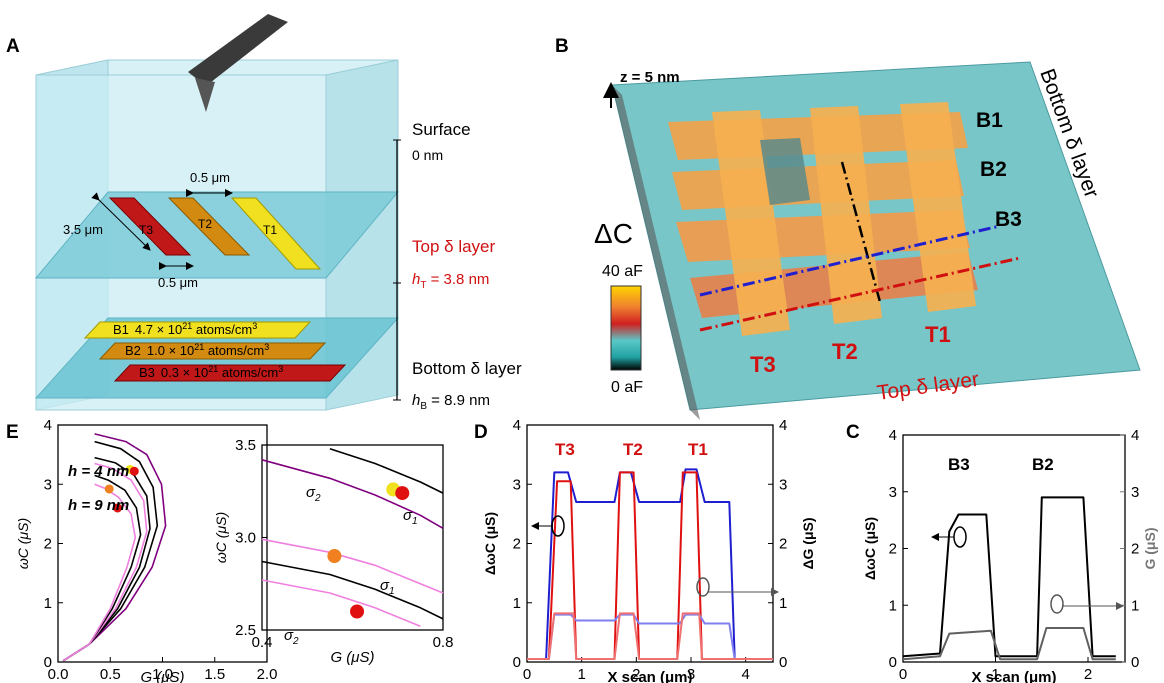 This screenshot has width=1164, height=683. I want to click on x-tick-label: 1.0, so click(162, 674).